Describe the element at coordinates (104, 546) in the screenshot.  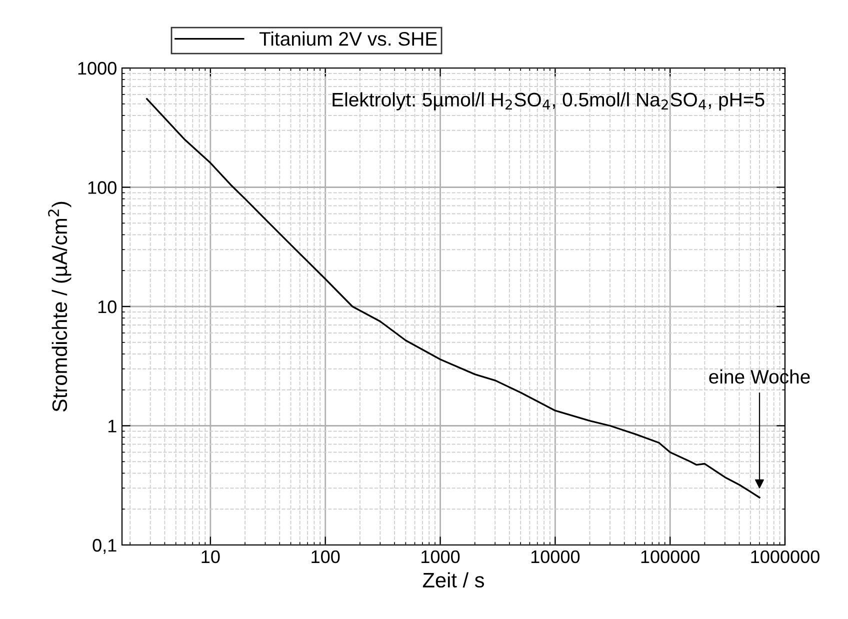
I see `y-tick-label: 0,1` at that location.